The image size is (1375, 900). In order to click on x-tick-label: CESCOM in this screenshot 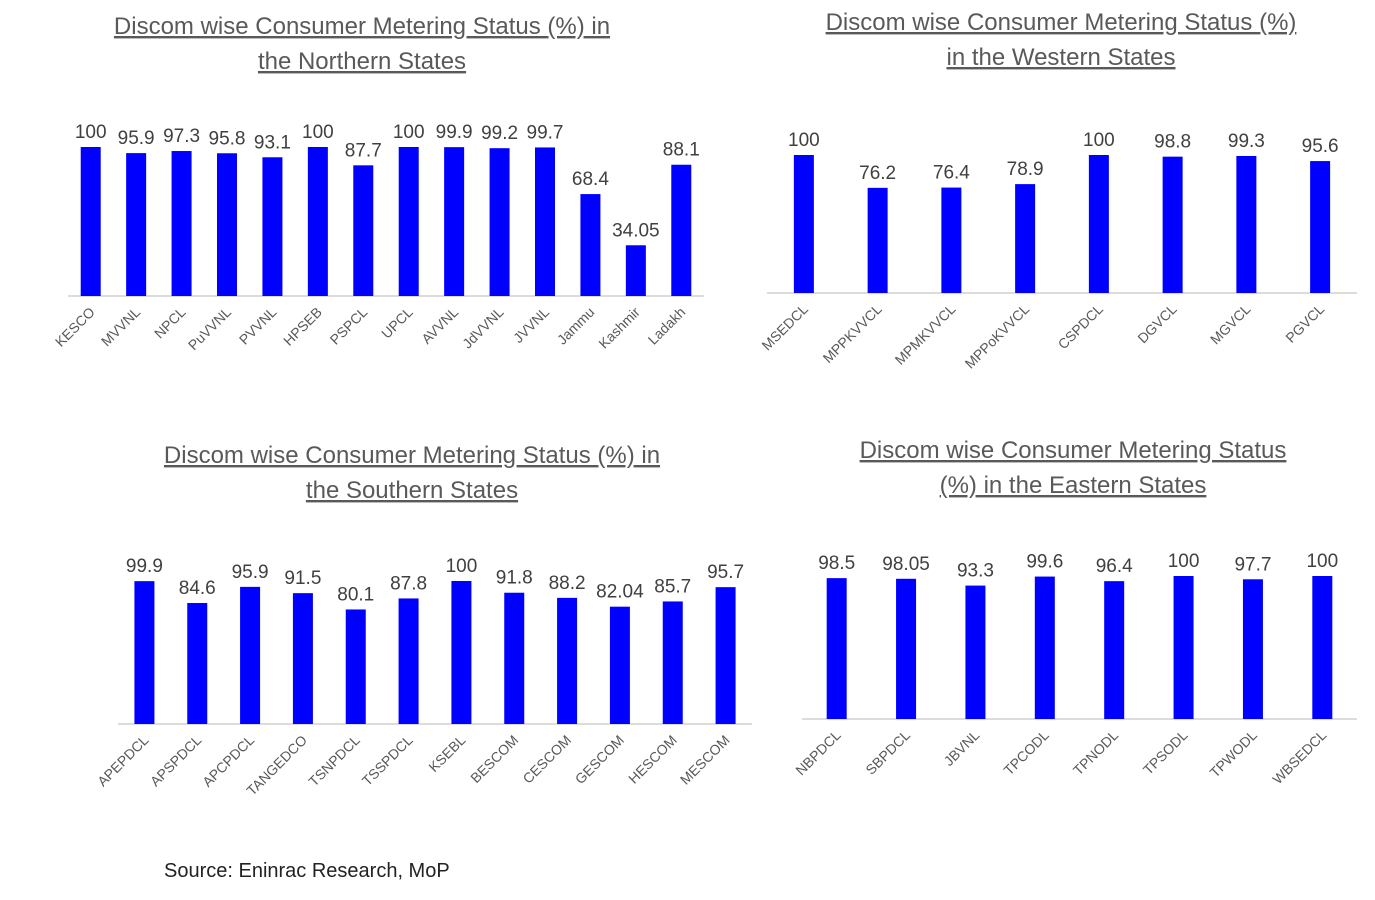, I will do `click(546, 759)`.